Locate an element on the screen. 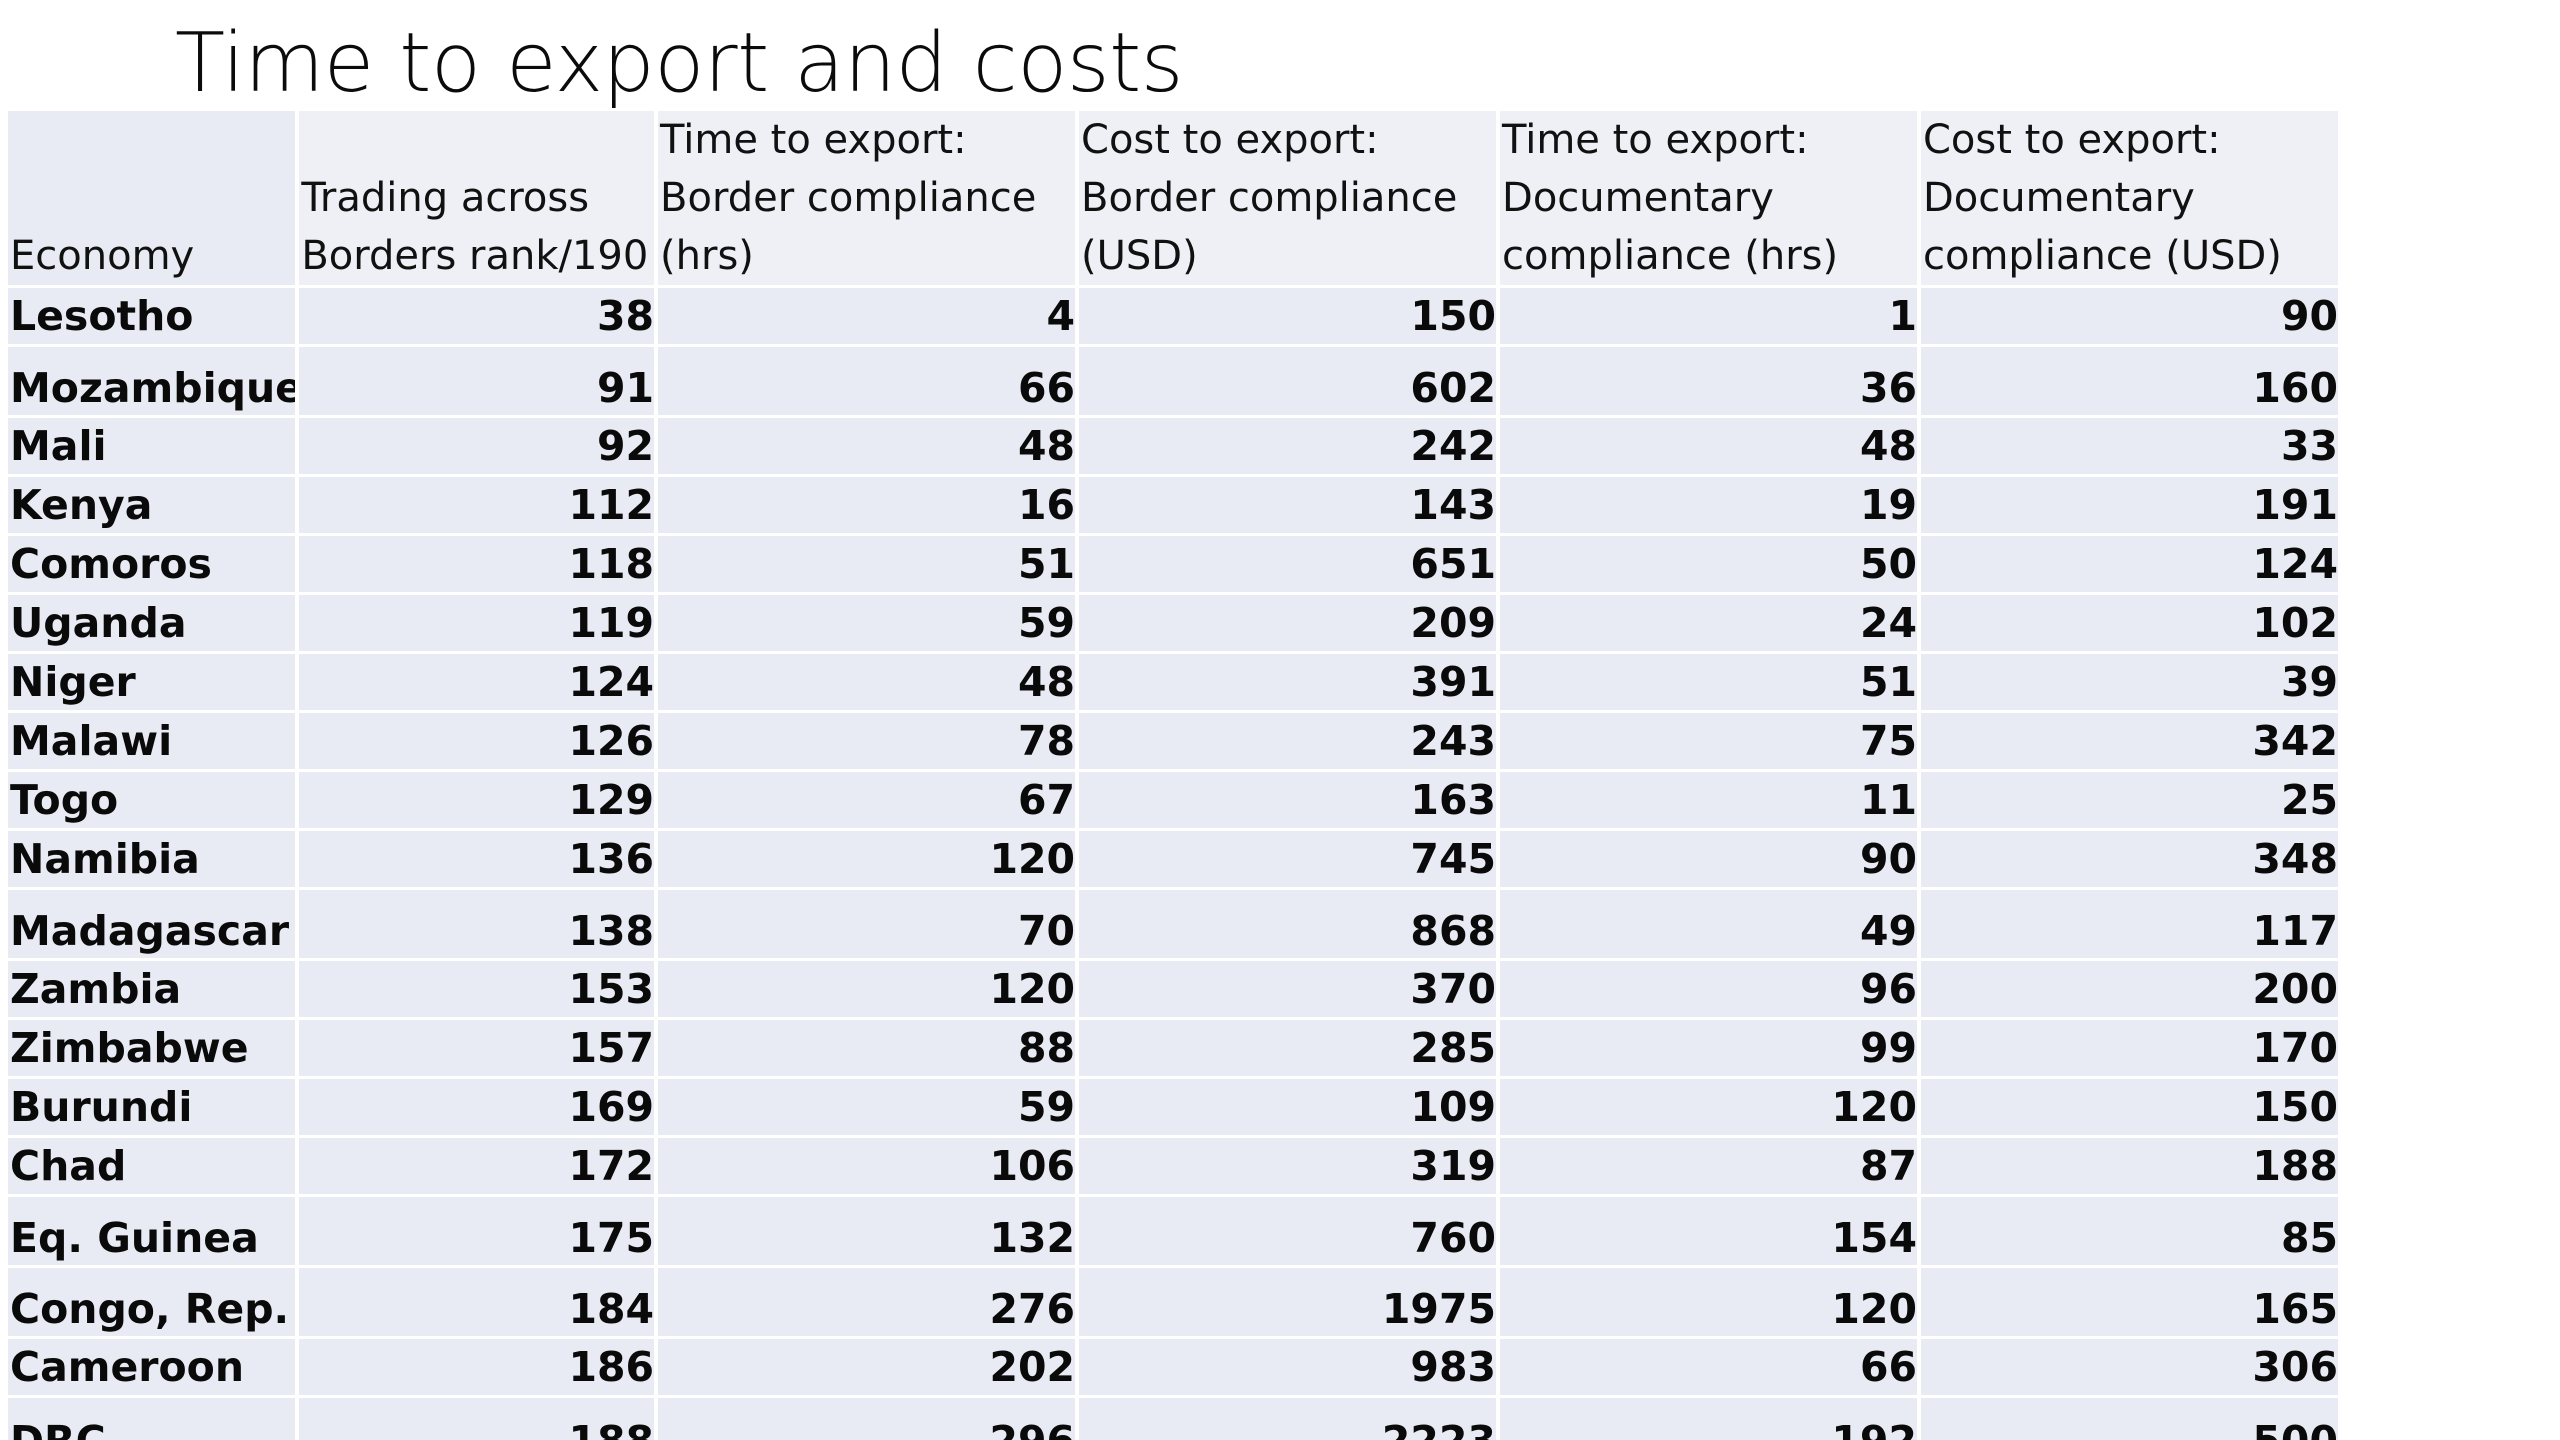  cell-border-cost: 143 is located at coordinates (1288, 505).